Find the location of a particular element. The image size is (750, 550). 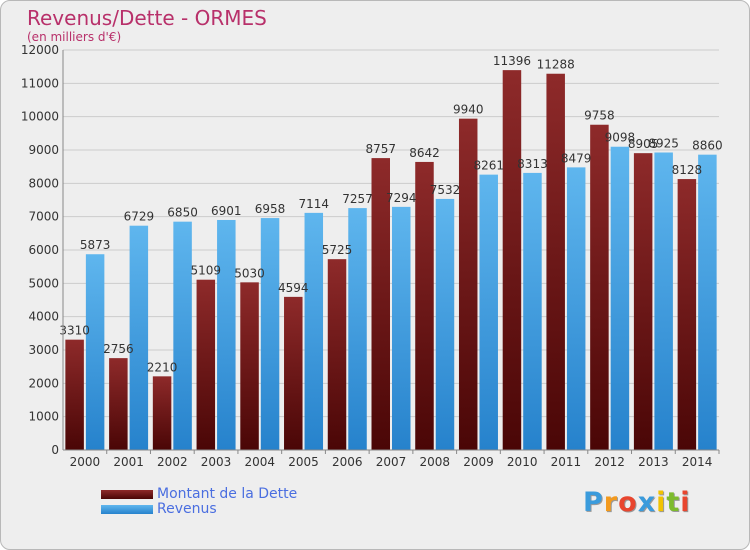

data-label-dette: 2210 is located at coordinates (162, 367).